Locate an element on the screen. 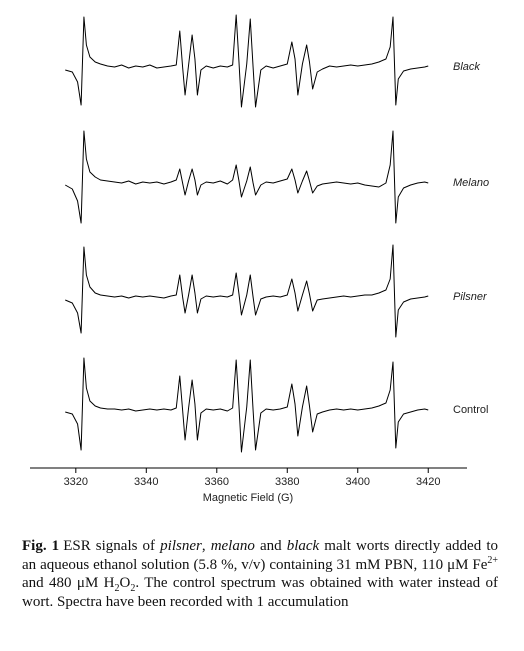 Image resolution: width=524 pixels, height=651 pixels. x-tick-label: 3360 is located at coordinates (217, 482).